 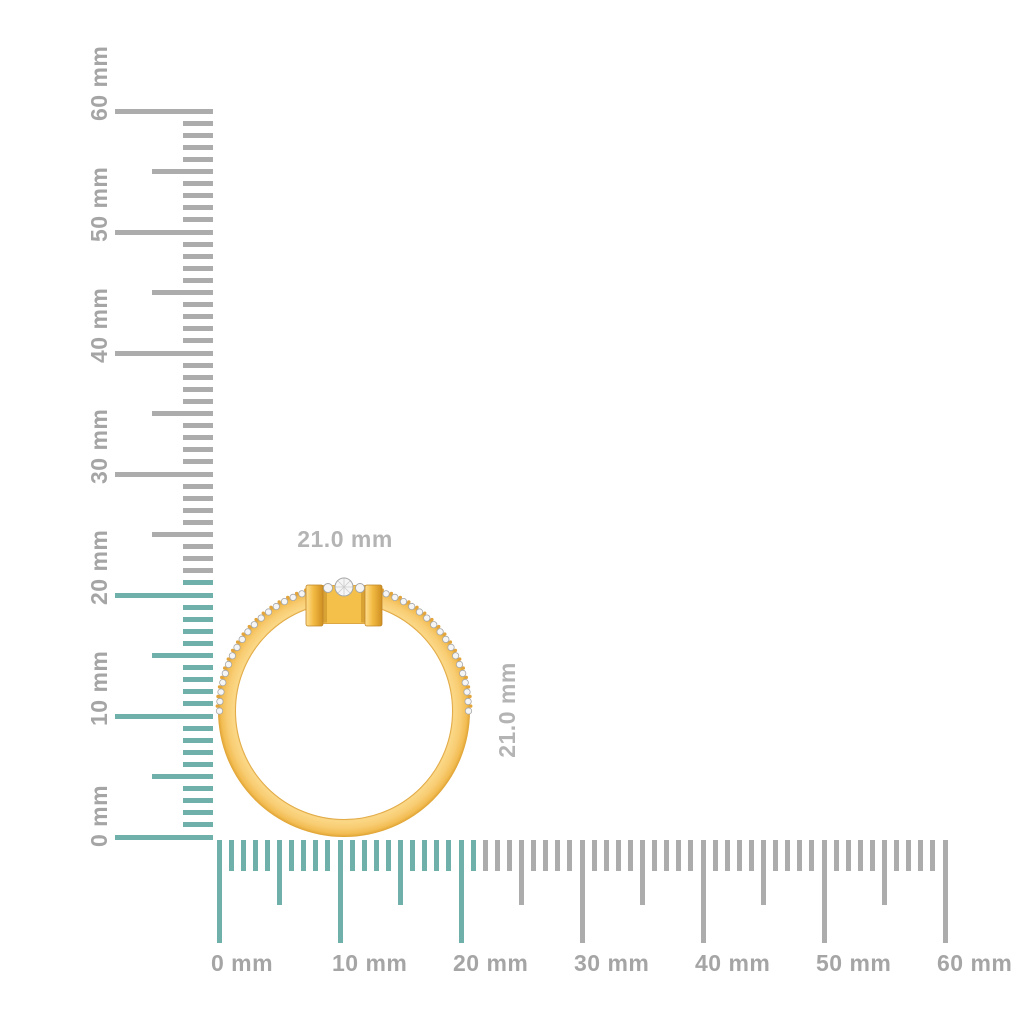 What do you see at coordinates (314, 605) in the screenshot?
I see `prong-left` at bounding box center [314, 605].